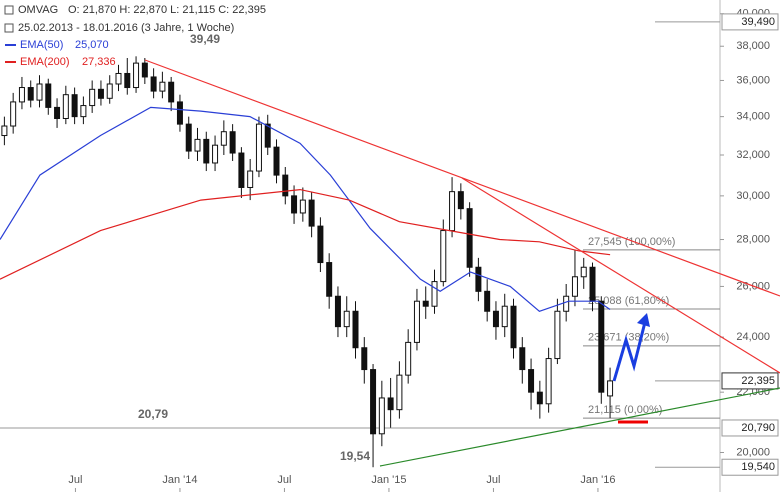  Describe the element at coordinates (753, 196) in the screenshot. I see `y-tick-label: 30,000` at that location.